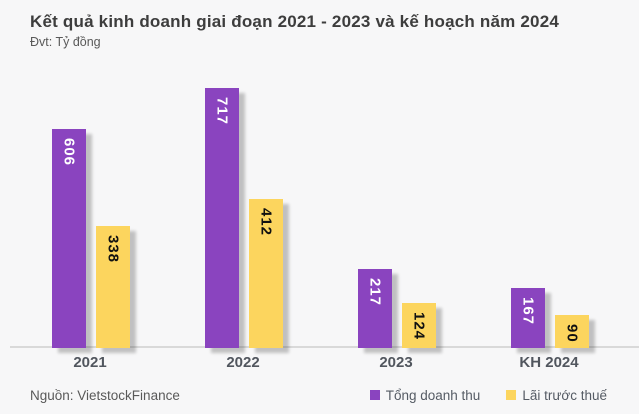 The image size is (639, 414). What do you see at coordinates (396, 362) in the screenshot?
I see `x-axis-label: 2023` at bounding box center [396, 362].